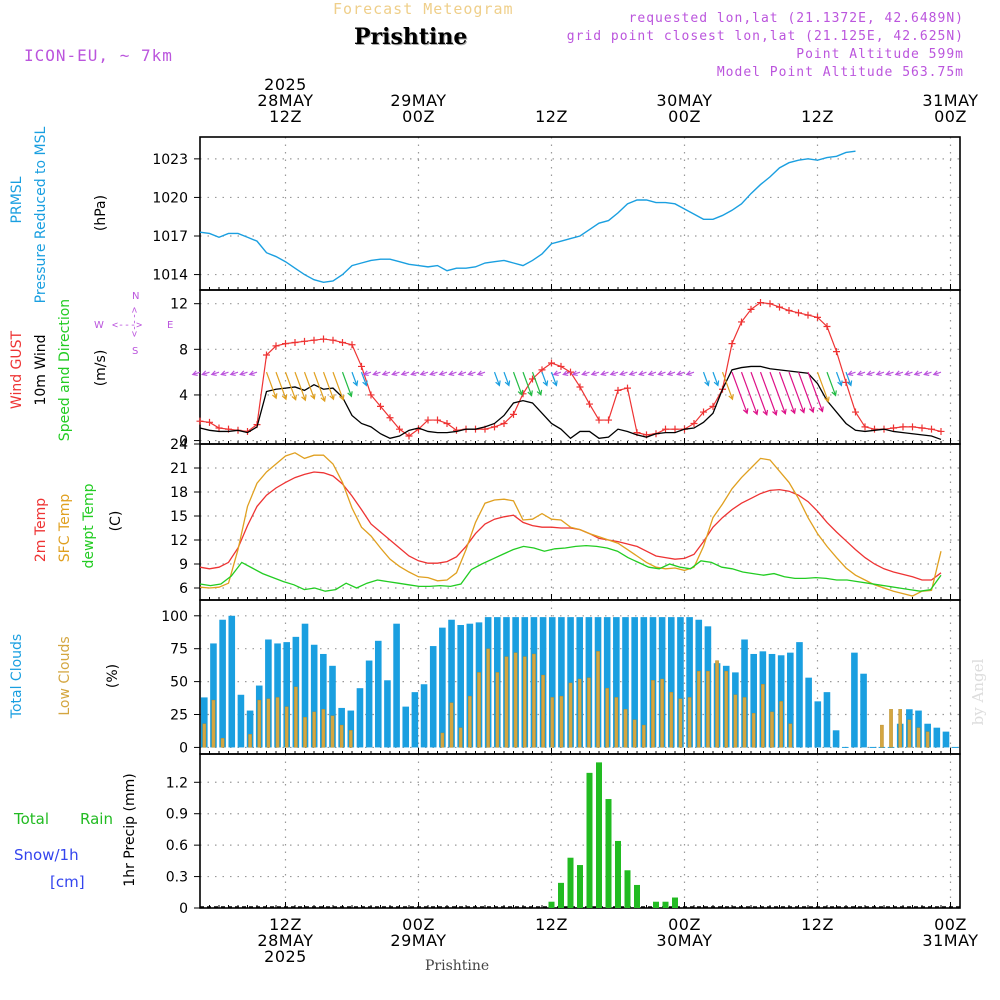 The width and height of the screenshot is (1000, 1000). What do you see at coordinates (183, 589) in the screenshot?
I see `y-tick-label: 6` at bounding box center [183, 589].